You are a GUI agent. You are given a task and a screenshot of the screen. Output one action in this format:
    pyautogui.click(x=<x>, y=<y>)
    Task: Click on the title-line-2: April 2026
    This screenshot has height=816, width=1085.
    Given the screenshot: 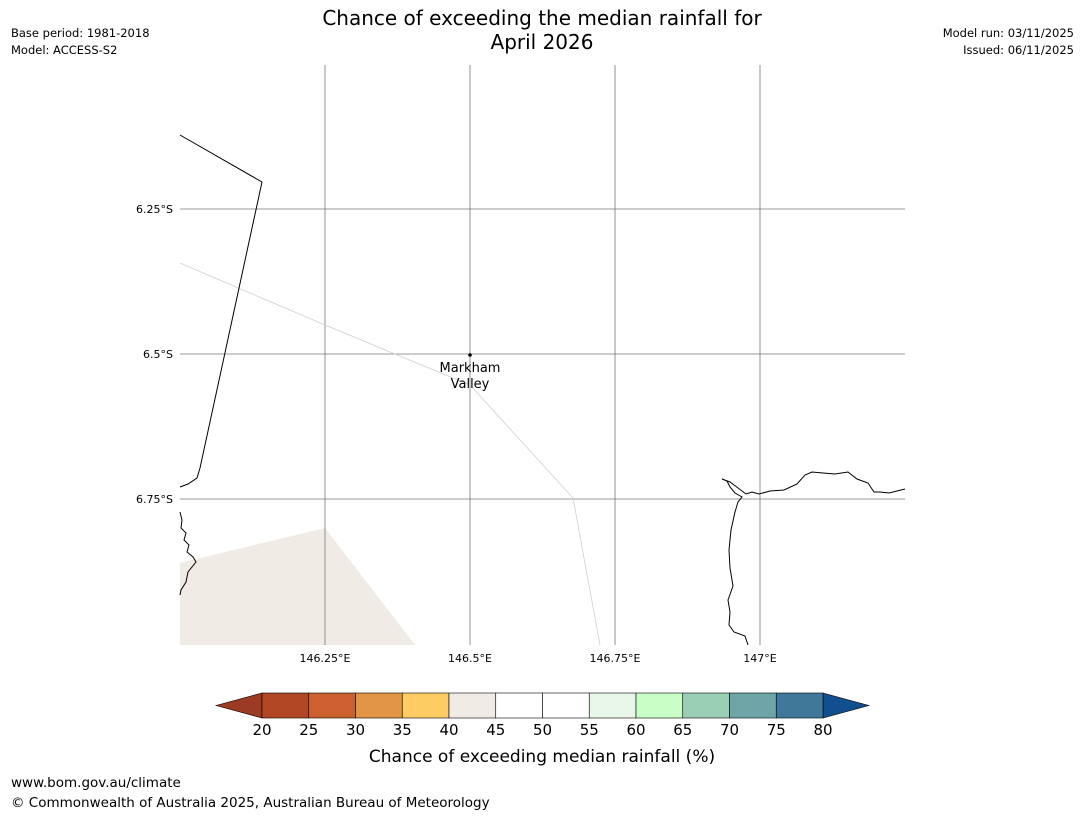 What is the action you would take?
    pyautogui.click(x=542, y=42)
    